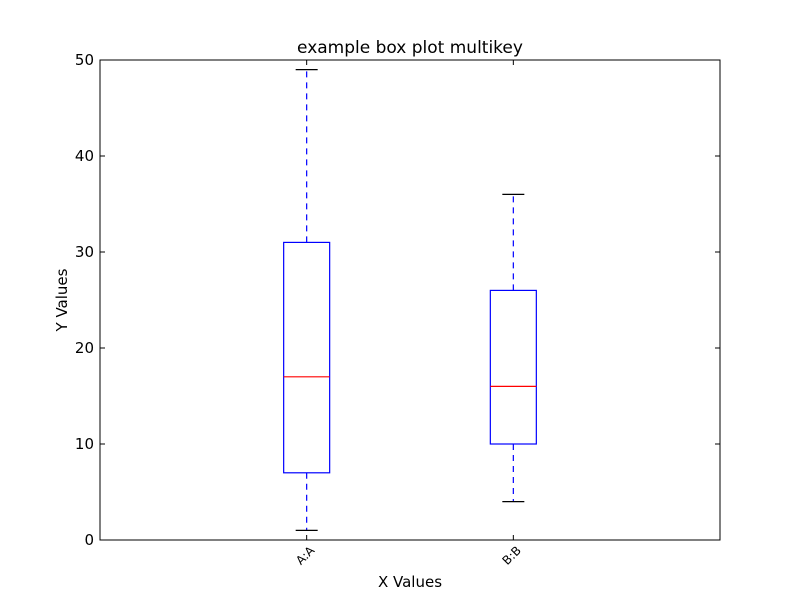  Describe the element at coordinates (84, 252) in the screenshot. I see `y-tick-label: 30` at that location.